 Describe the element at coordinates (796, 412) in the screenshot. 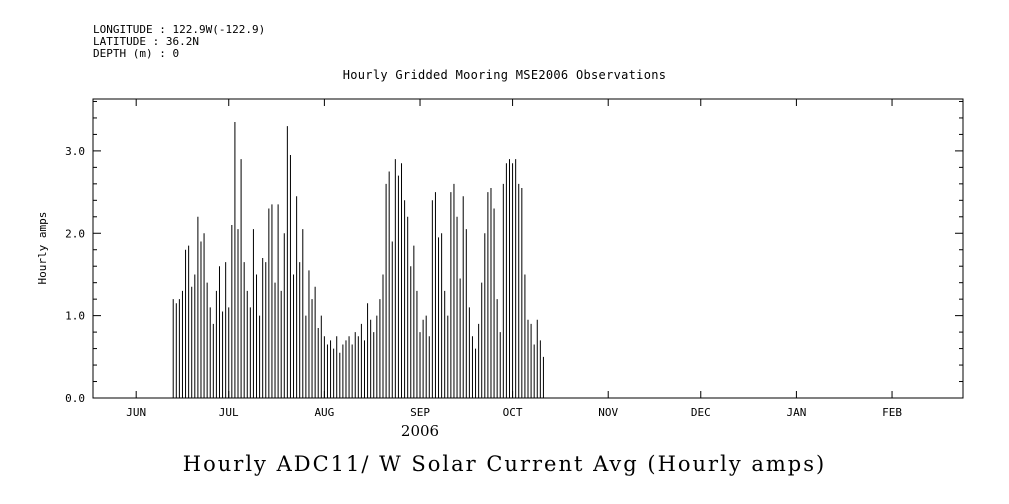

I see `x-tick-label: JAN` at that location.